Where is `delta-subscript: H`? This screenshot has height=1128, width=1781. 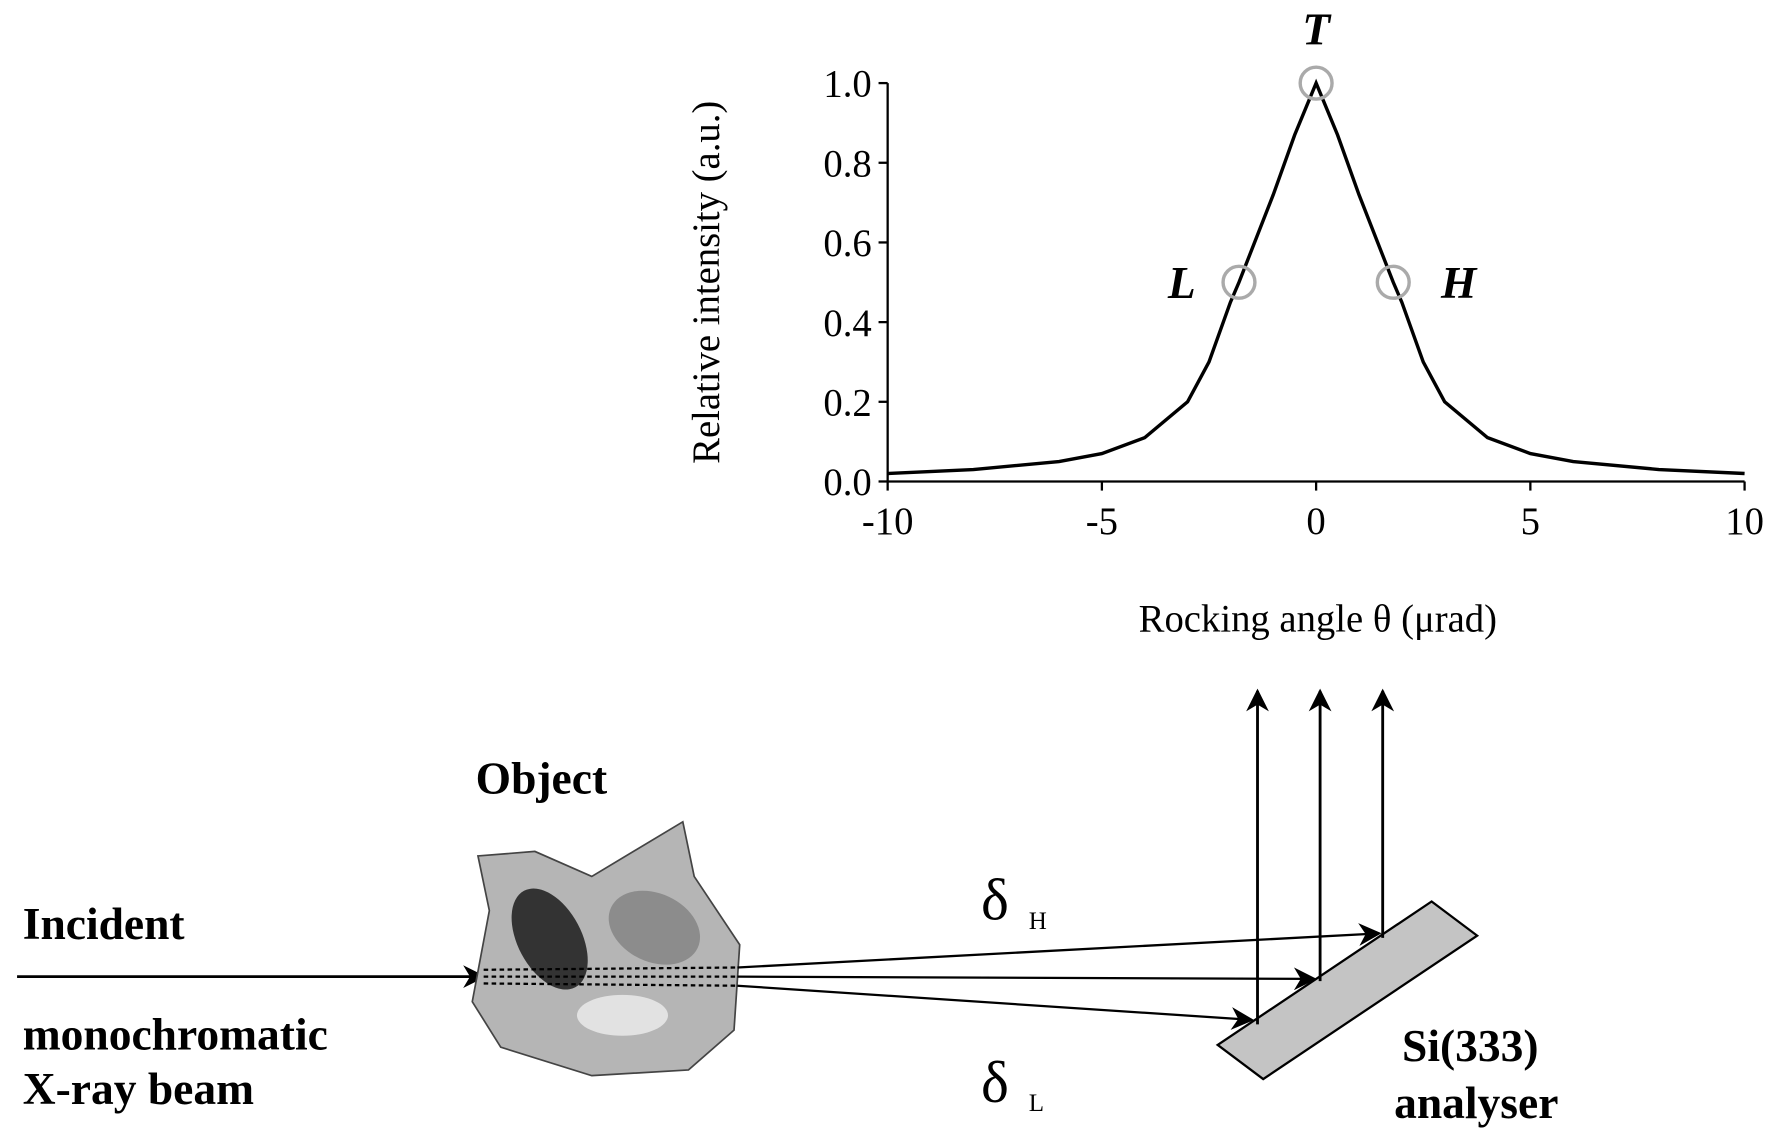
delta-subscript: H is located at coordinates (1038, 921).